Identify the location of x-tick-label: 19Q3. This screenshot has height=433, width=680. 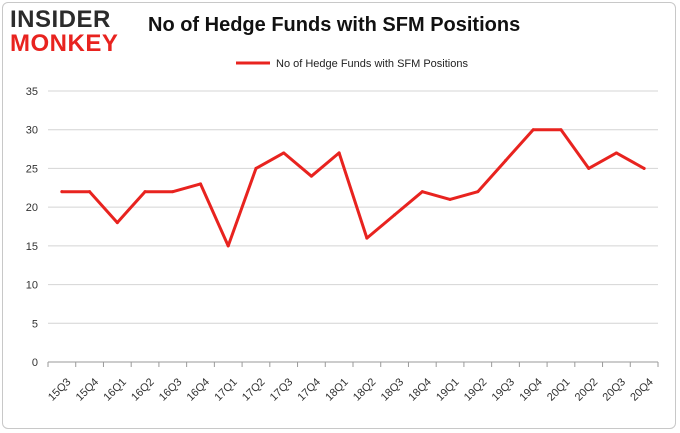
(504, 390).